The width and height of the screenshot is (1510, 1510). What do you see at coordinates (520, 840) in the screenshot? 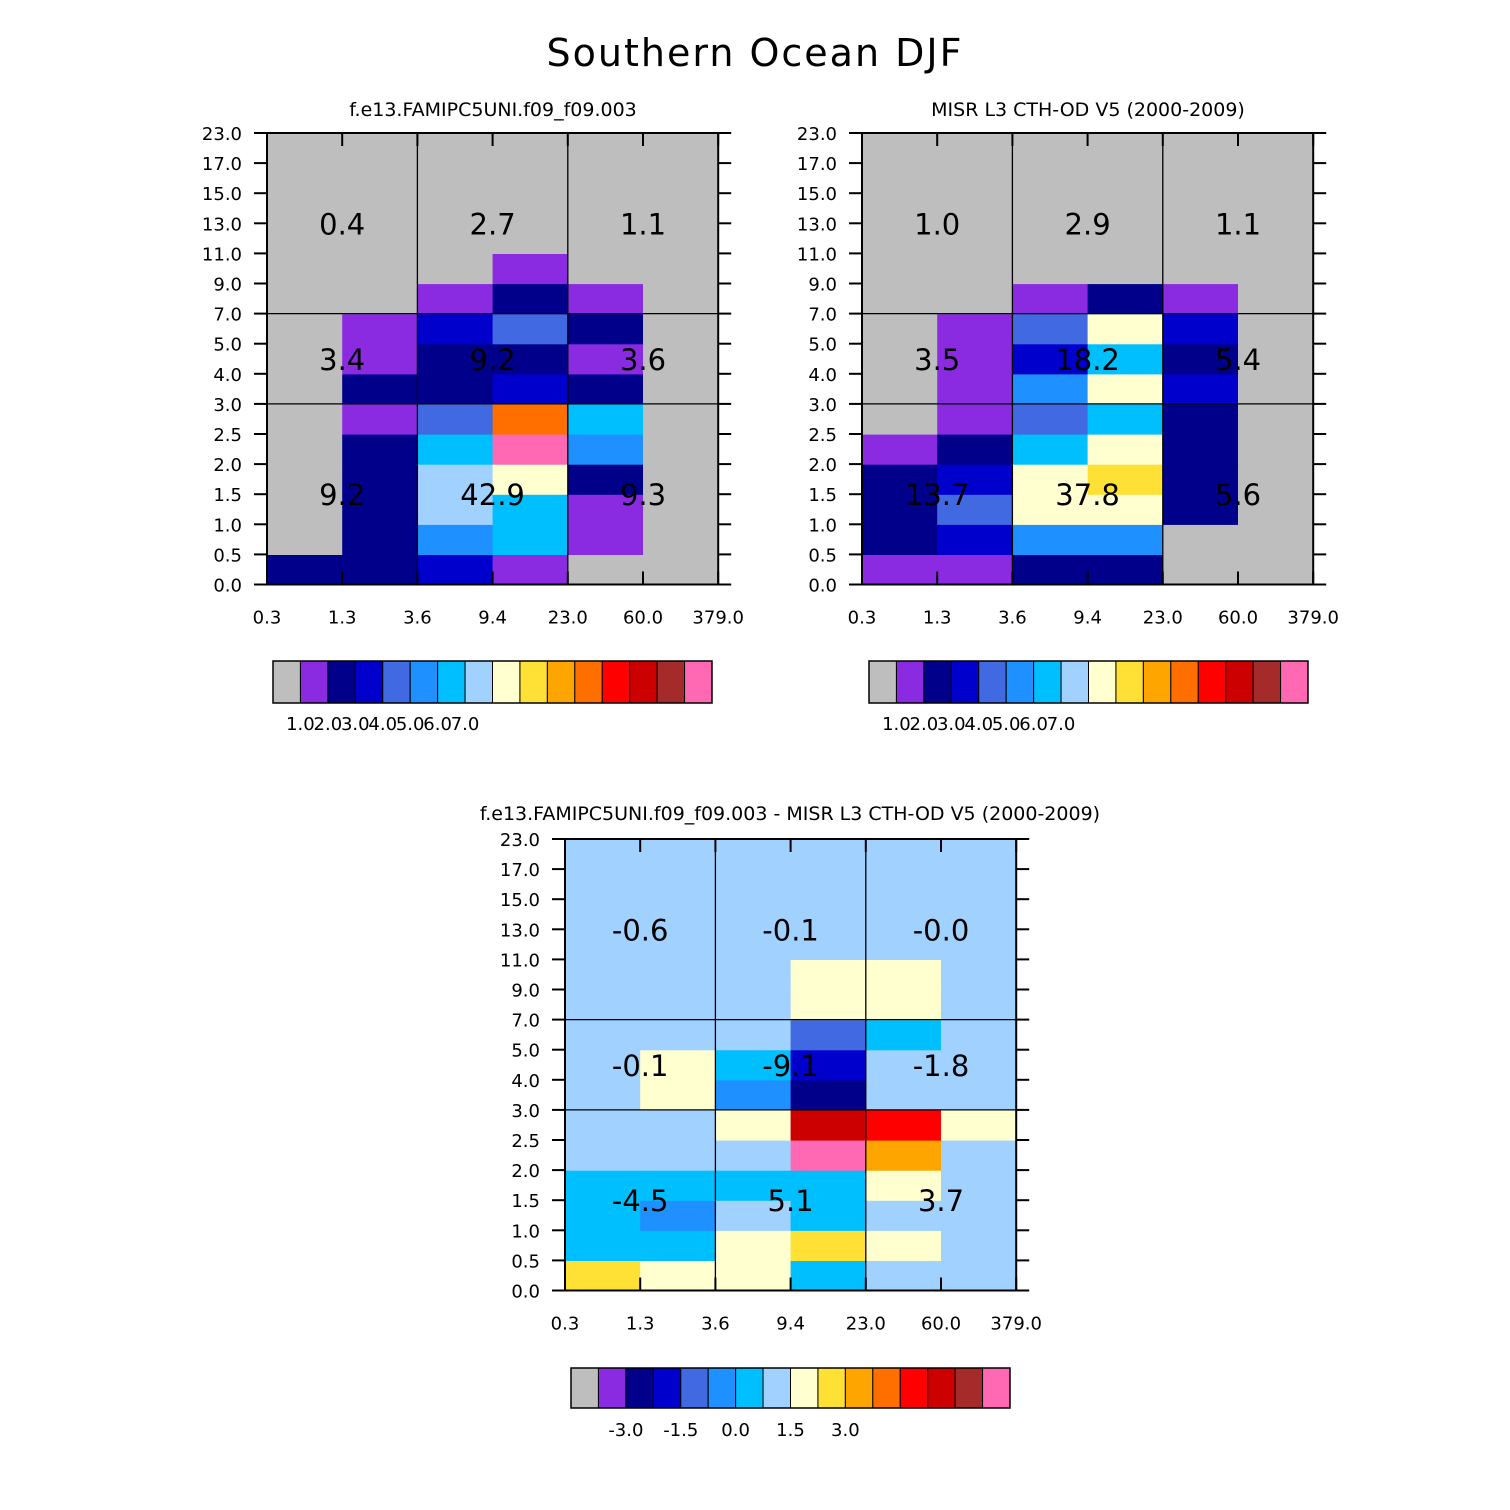
I see `y-tick-label: 23.0` at bounding box center [520, 840].